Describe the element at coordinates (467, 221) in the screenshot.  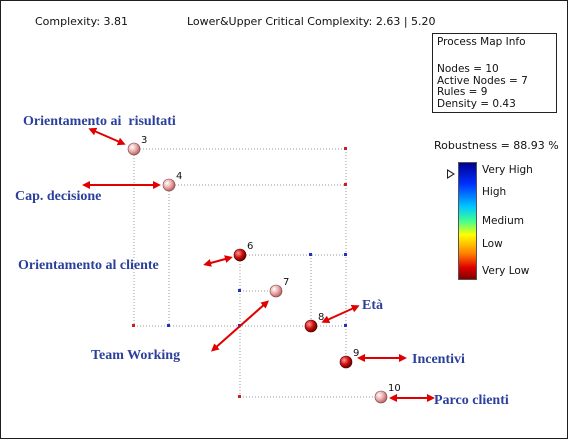
I see `robustness-color-scale` at that location.